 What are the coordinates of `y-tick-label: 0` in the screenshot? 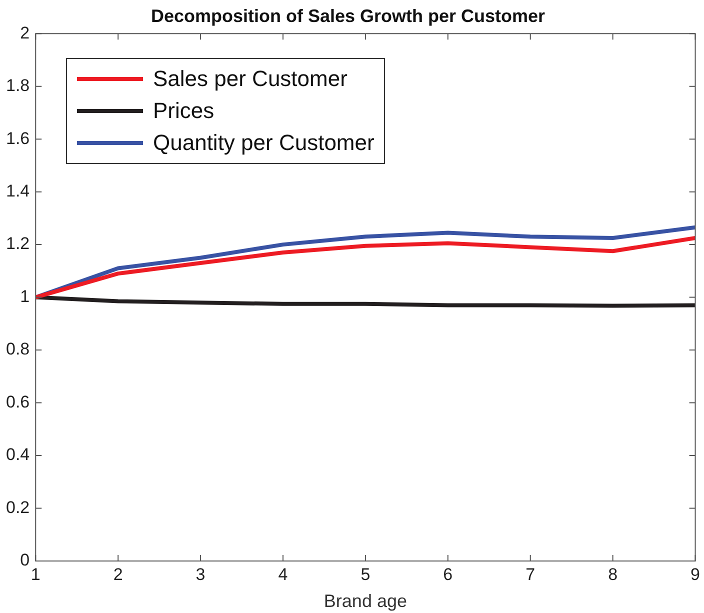 It's located at (25, 560).